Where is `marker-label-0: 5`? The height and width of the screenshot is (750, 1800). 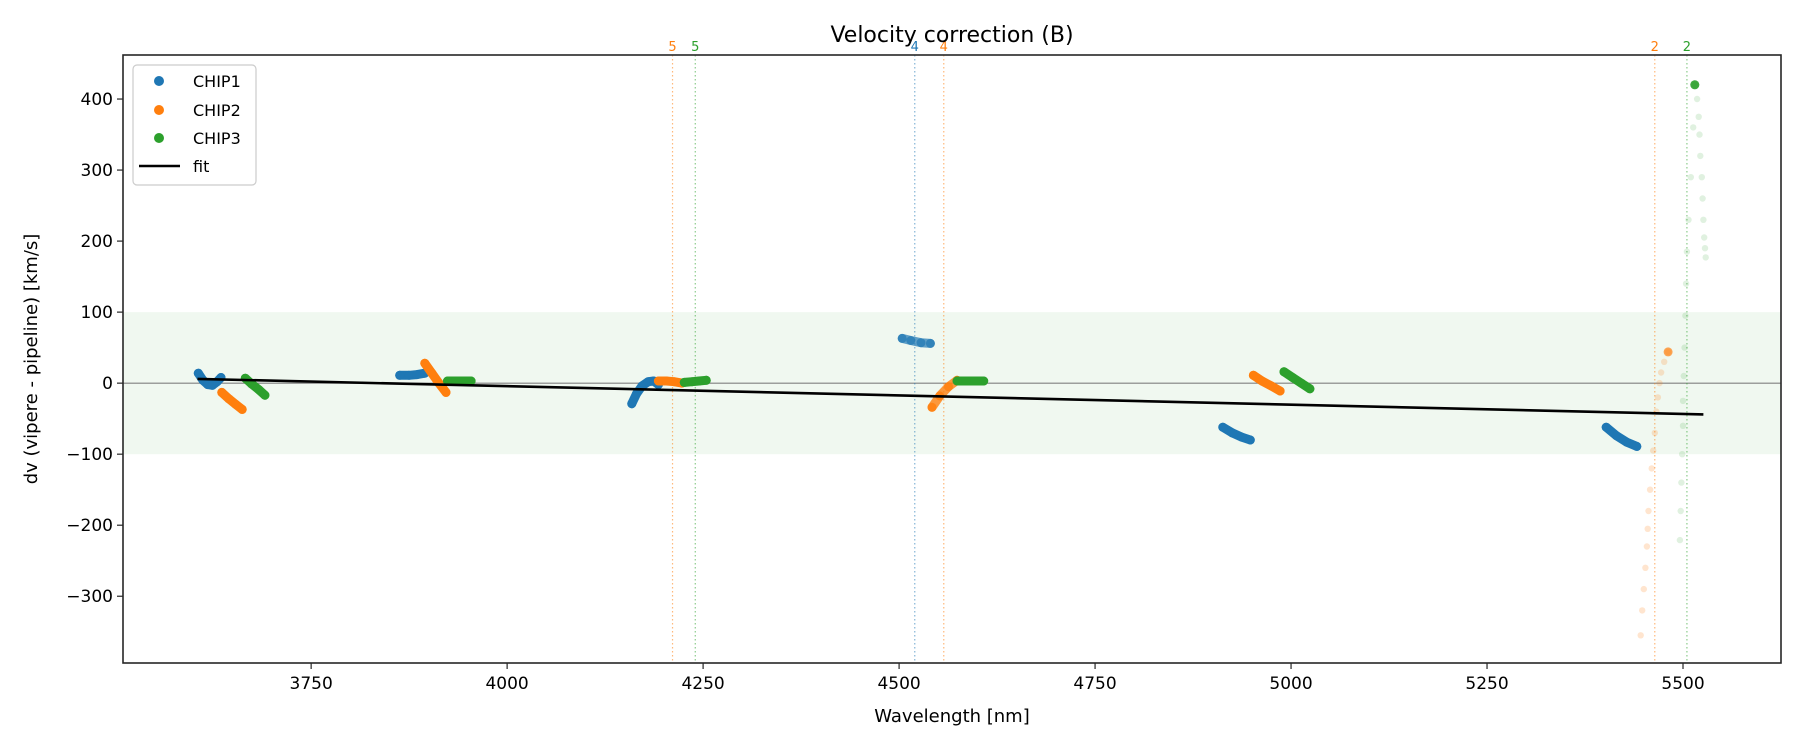 marker-label-0: 5 is located at coordinates (672, 47).